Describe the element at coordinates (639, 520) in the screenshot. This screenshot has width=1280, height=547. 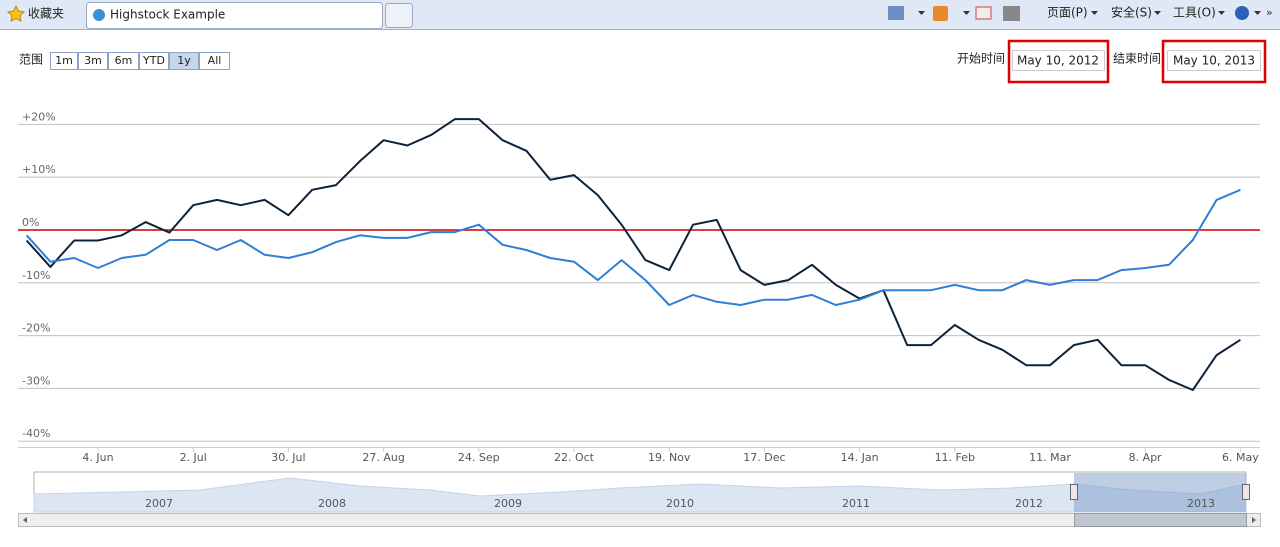
I see `scrollbar` at that location.